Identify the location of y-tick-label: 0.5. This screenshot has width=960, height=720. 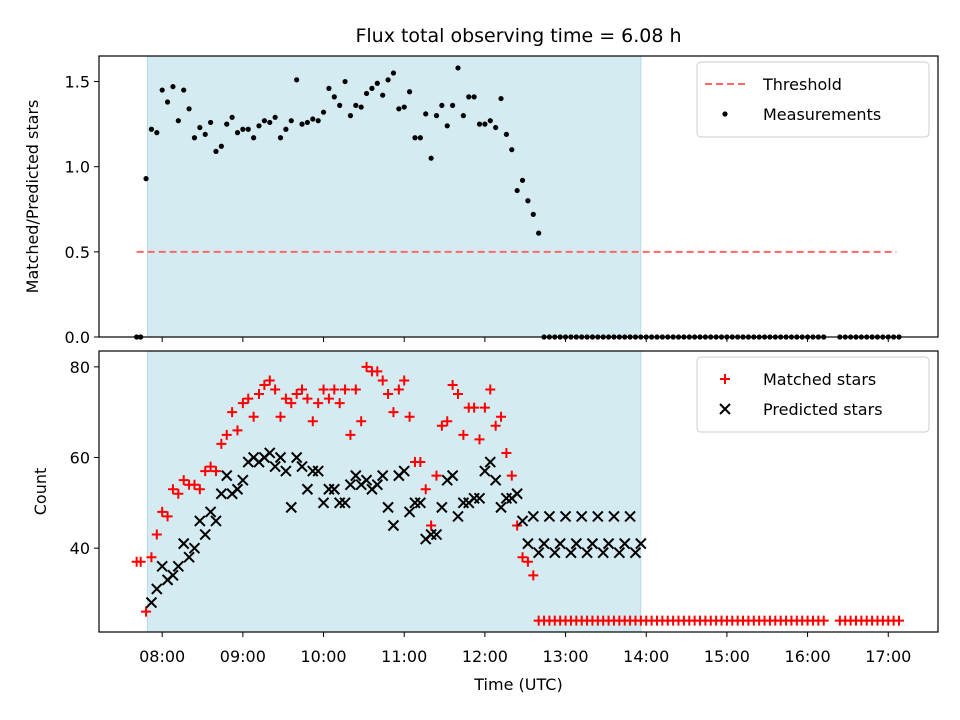
(77, 252).